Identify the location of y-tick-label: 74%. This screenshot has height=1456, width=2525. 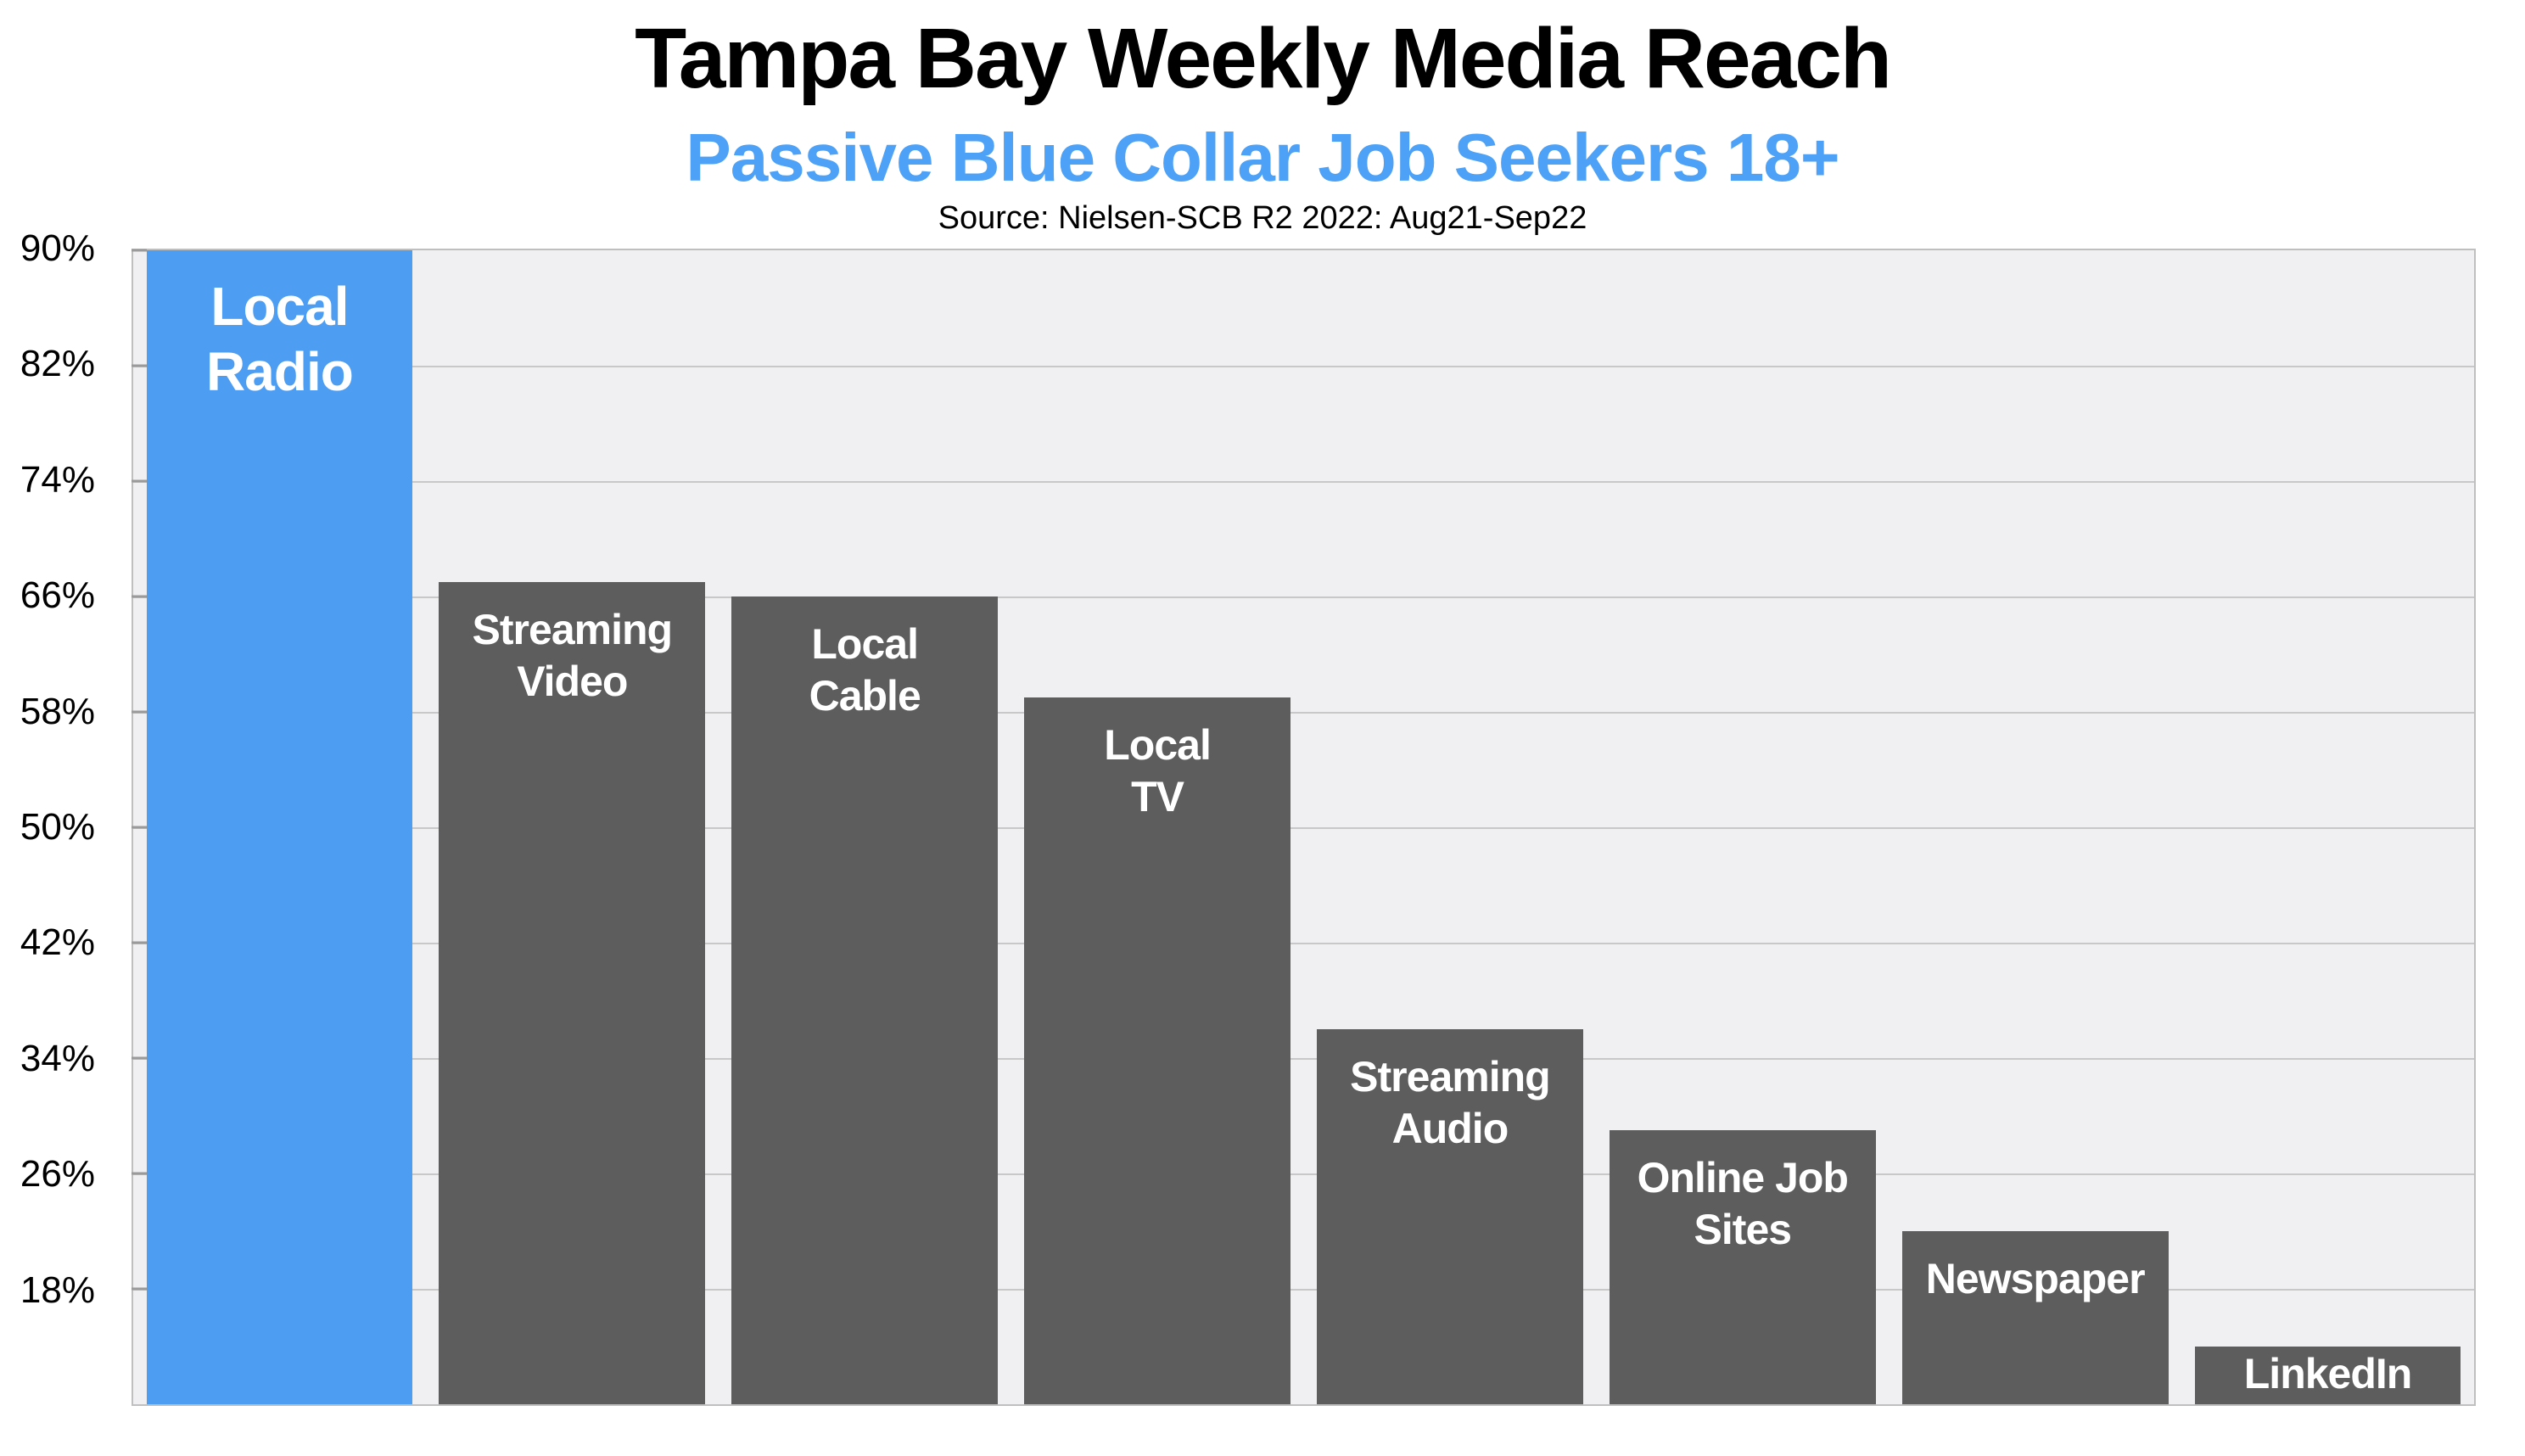
(58, 479).